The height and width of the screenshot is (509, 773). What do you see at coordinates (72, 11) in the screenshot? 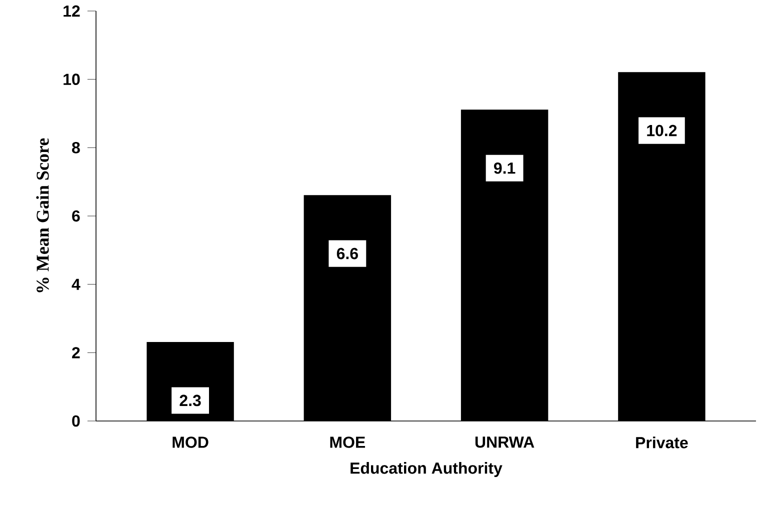
I see `y-tick-label: 12` at bounding box center [72, 11].